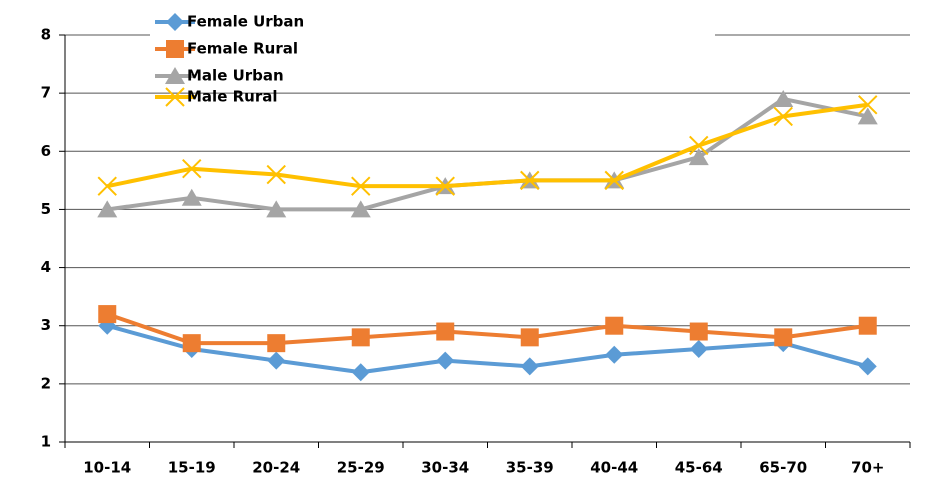 The height and width of the screenshot is (497, 940). I want to click on x-tick-label: 35-39, so click(530, 468).